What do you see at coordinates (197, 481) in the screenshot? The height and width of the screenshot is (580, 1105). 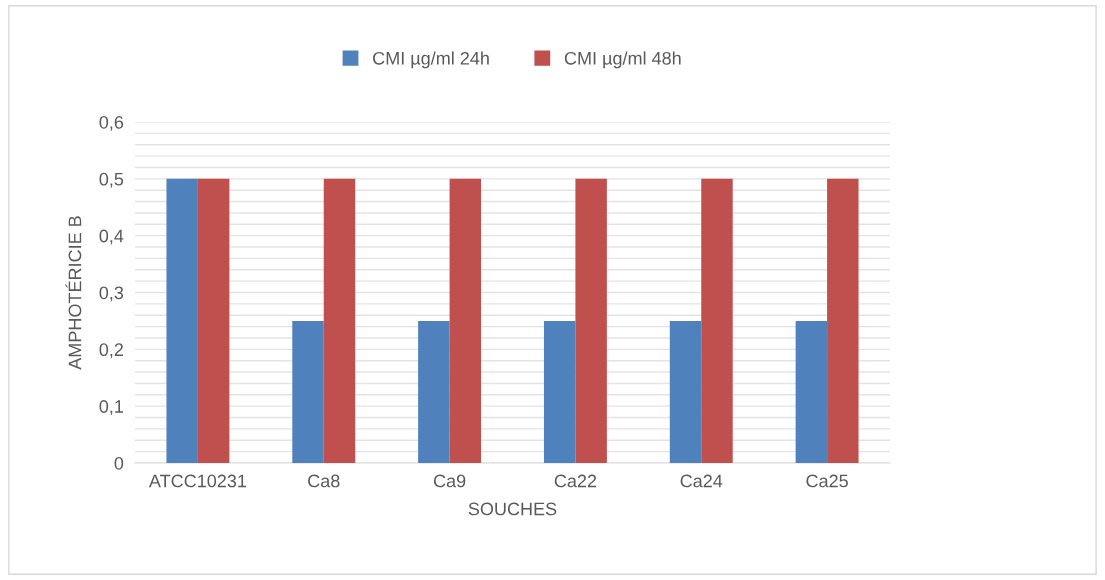 I see `x-tick-label: ATCC10231` at bounding box center [197, 481].